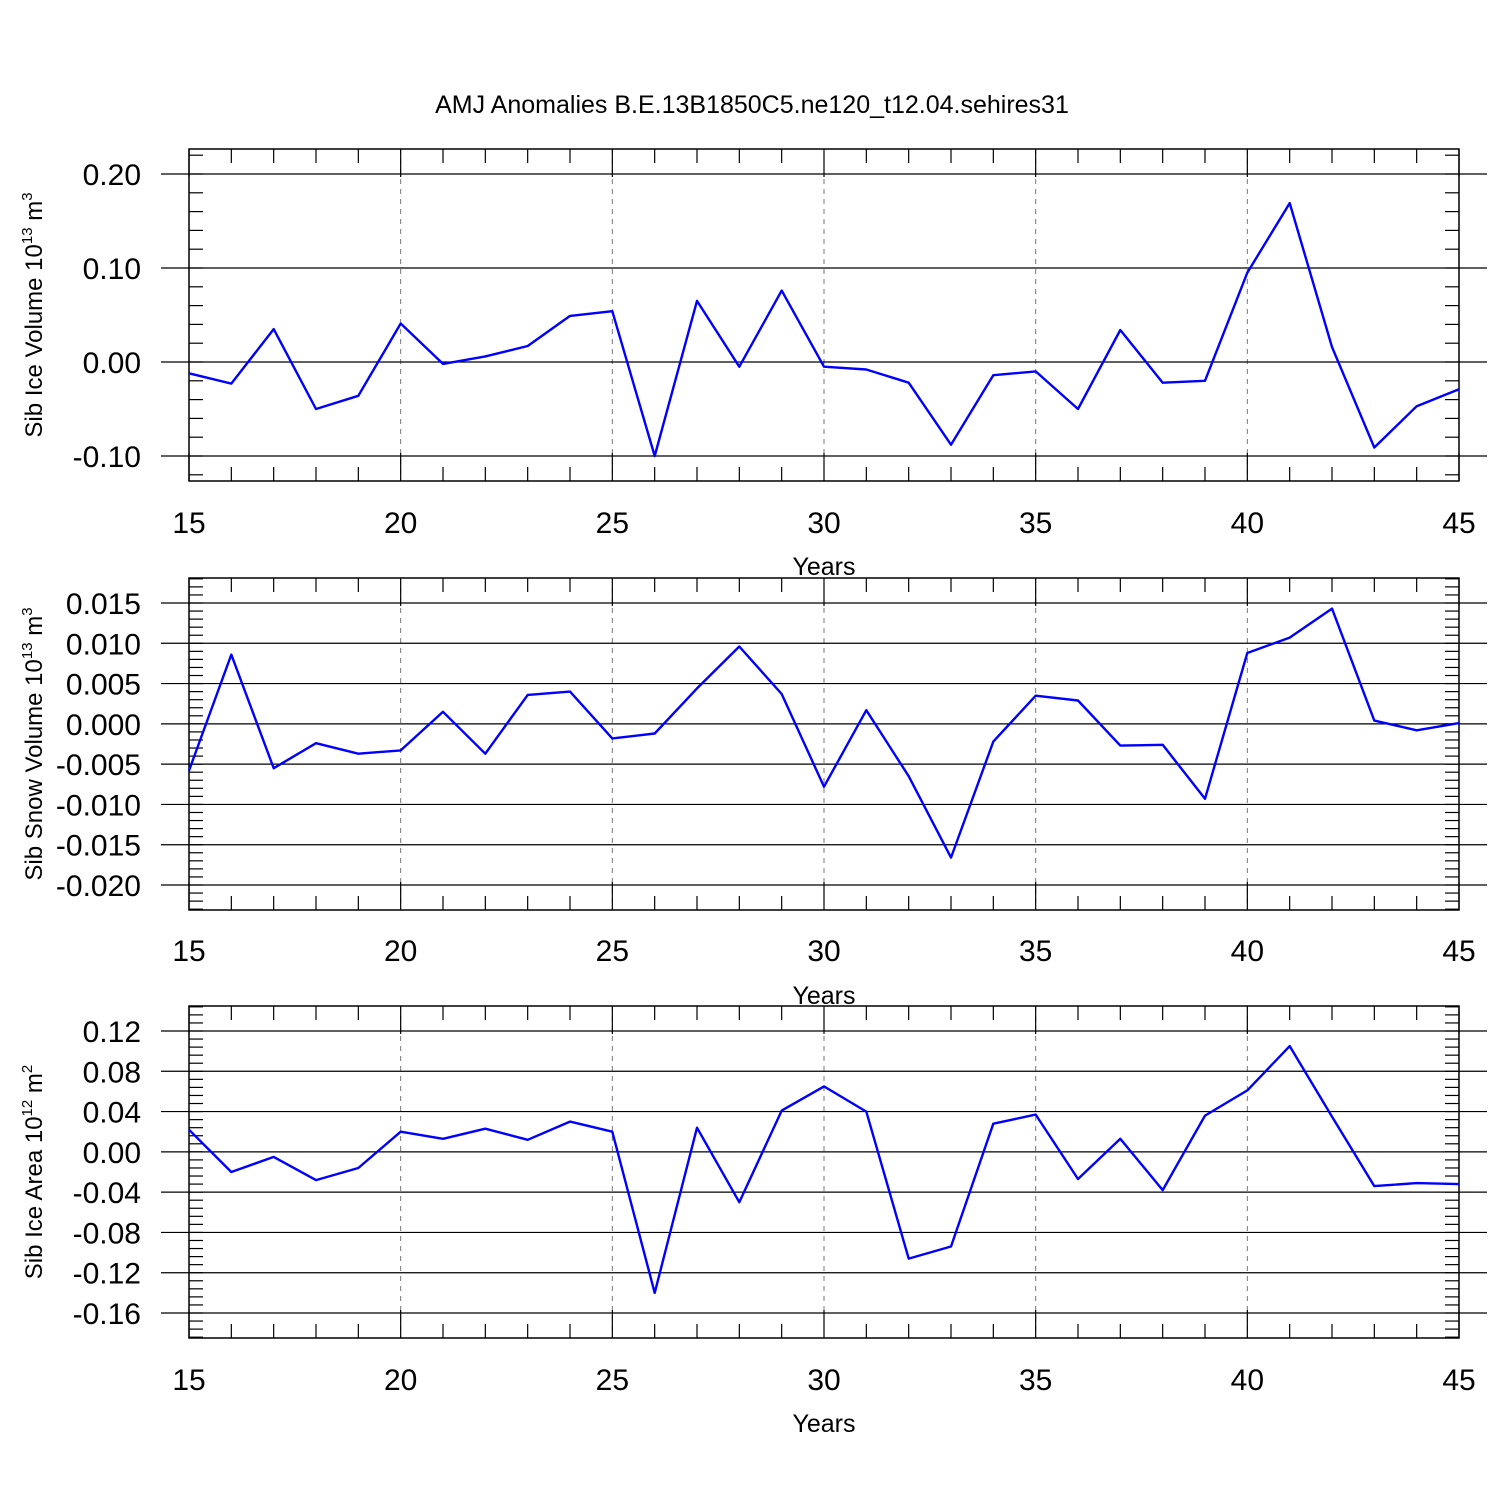 The height and width of the screenshot is (1500, 1500). Describe the element at coordinates (107, 1193) in the screenshot. I see `y-tick-label: -0.04` at that location.